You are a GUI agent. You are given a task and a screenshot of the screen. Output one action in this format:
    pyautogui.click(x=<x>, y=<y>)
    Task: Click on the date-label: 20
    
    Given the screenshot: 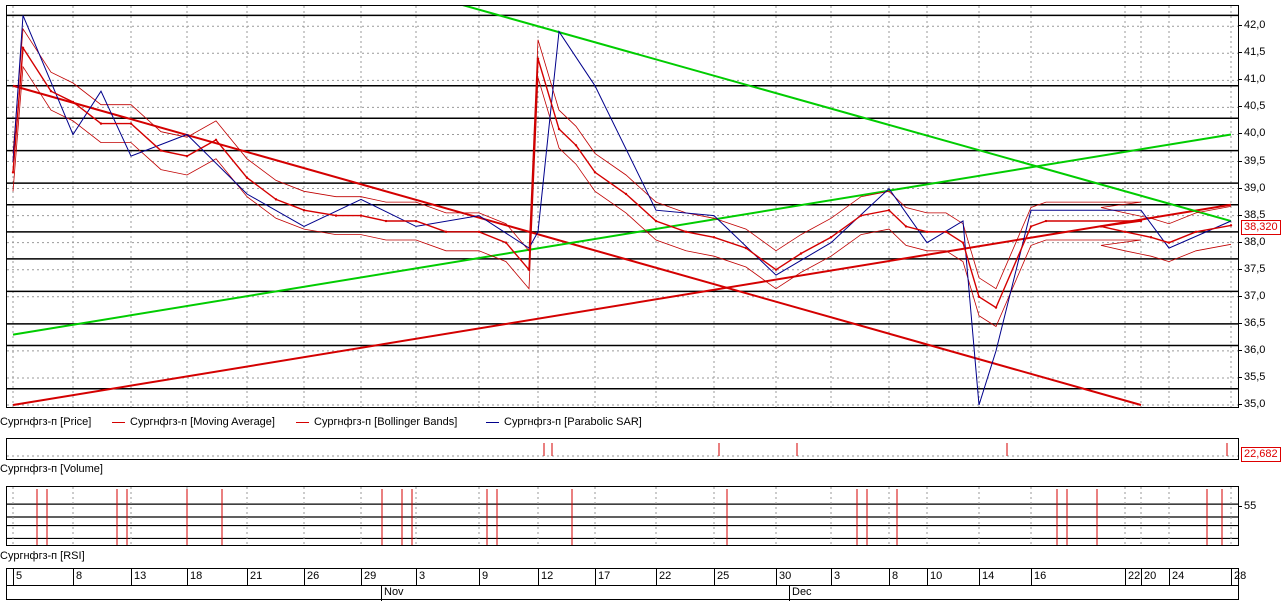 What is the action you would take?
    pyautogui.click(x=1150, y=576)
    